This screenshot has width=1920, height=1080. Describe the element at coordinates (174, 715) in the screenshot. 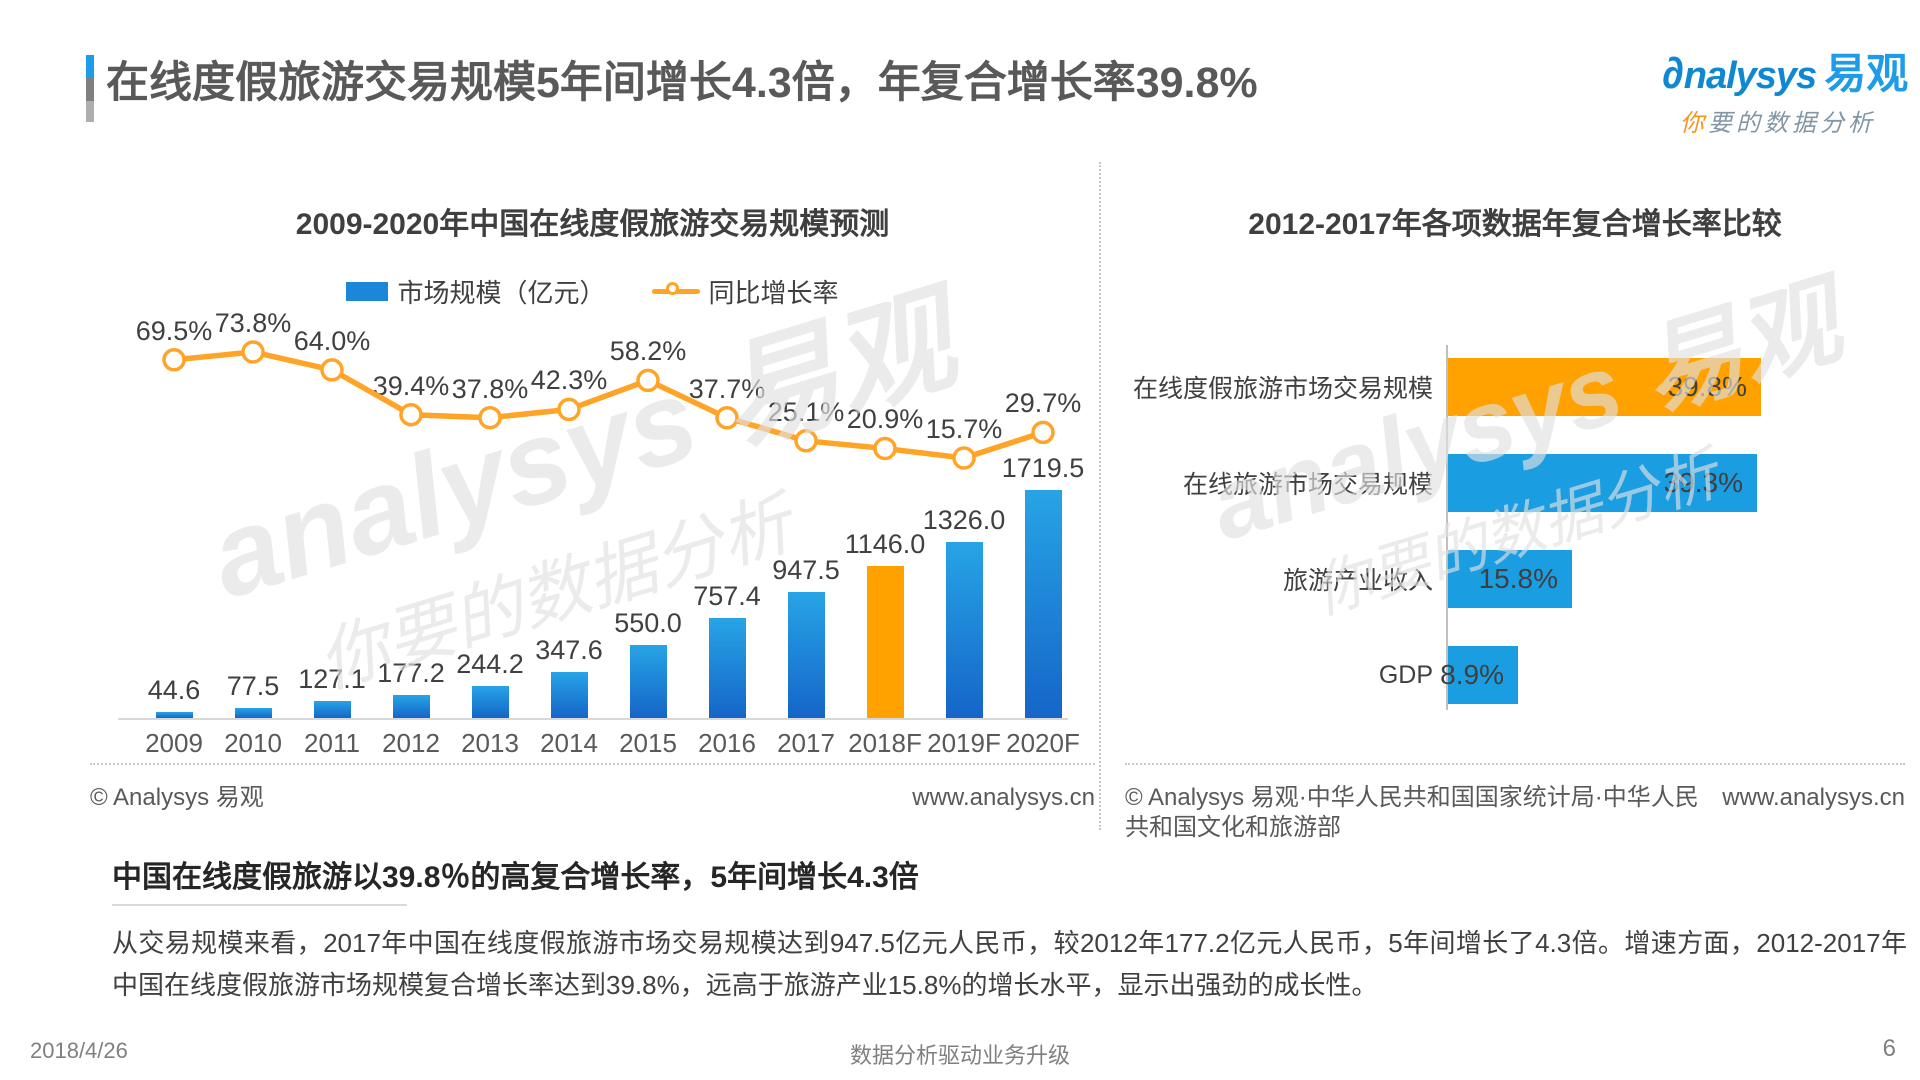

I see `market-size-bar-2009` at that location.